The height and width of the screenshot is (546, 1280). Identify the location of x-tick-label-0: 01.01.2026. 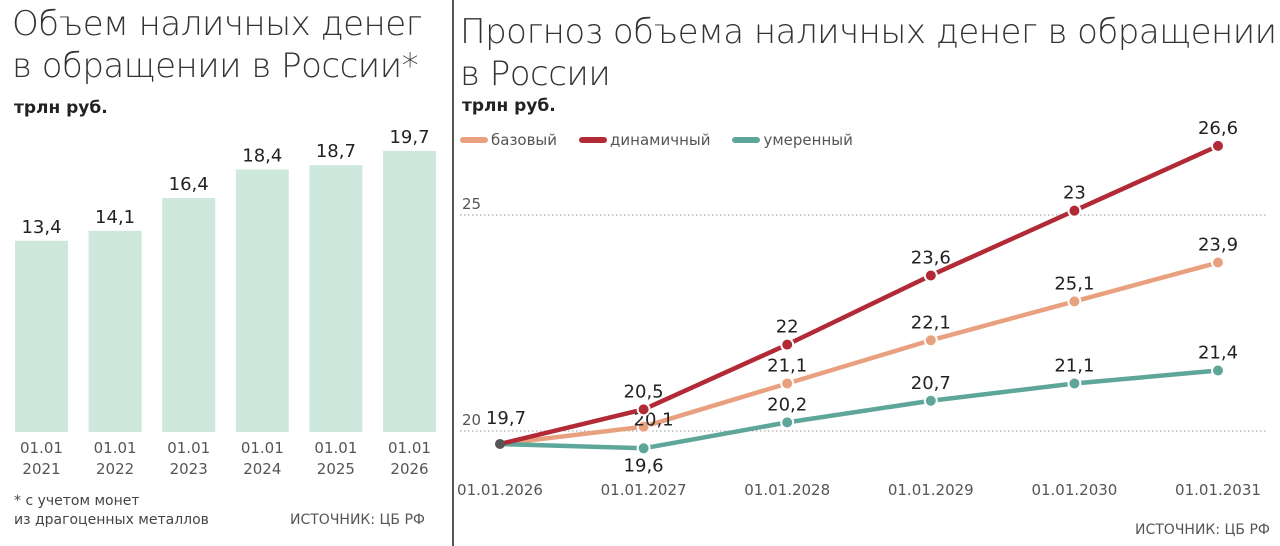
(500, 490).